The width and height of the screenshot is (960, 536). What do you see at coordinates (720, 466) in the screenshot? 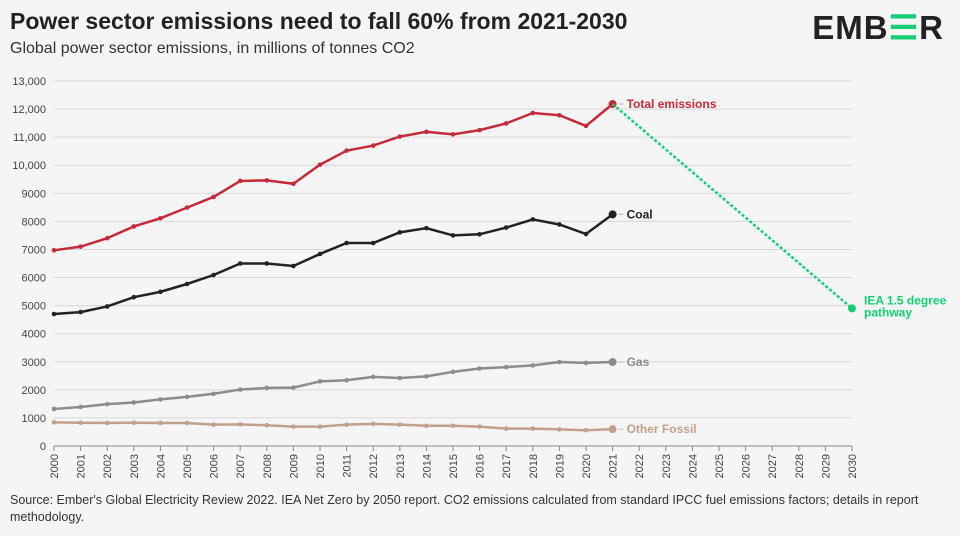
I see `x-tick-label: 2025` at bounding box center [720, 466].